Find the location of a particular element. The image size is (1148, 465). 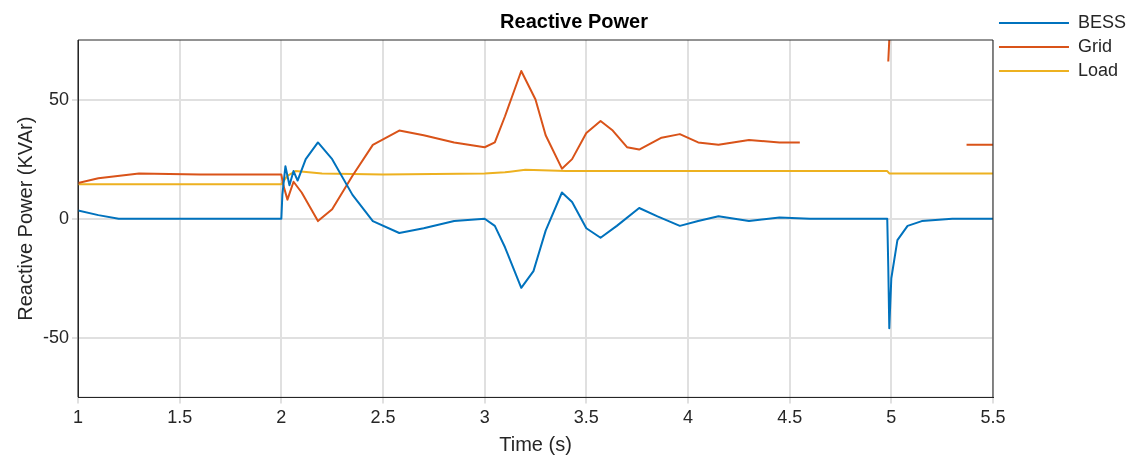

y-axis-title: Reactive Power (KVAr) is located at coordinates (24, 218).